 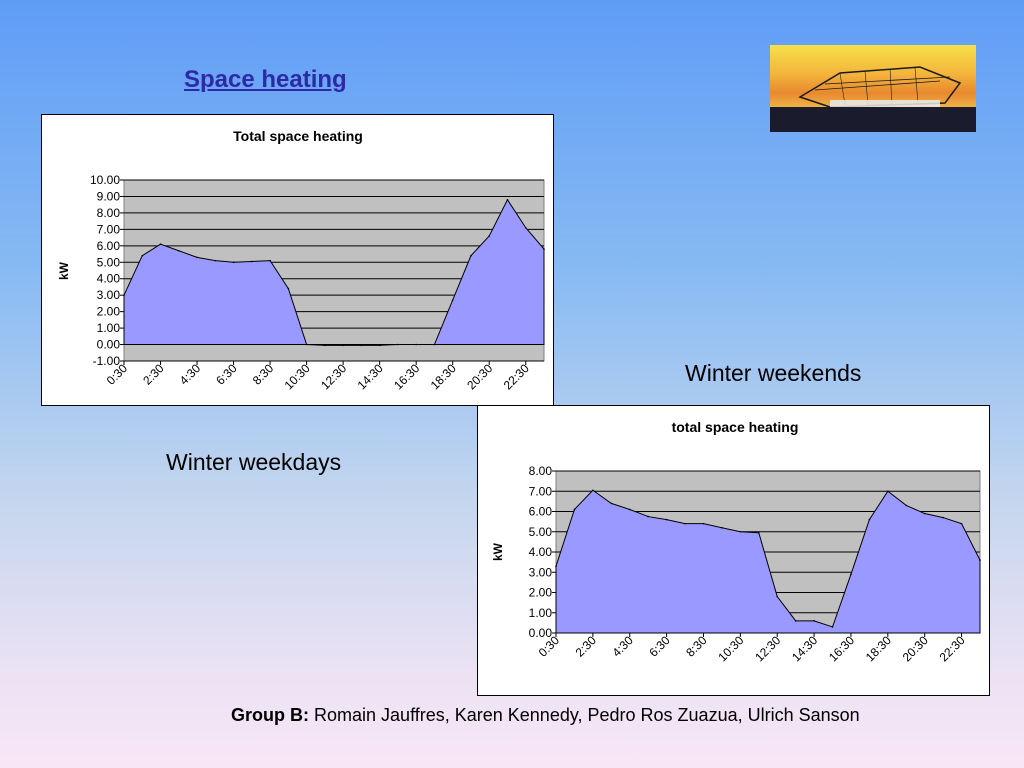 I want to click on y-tick-label: -1.00, so click(x=107, y=361).